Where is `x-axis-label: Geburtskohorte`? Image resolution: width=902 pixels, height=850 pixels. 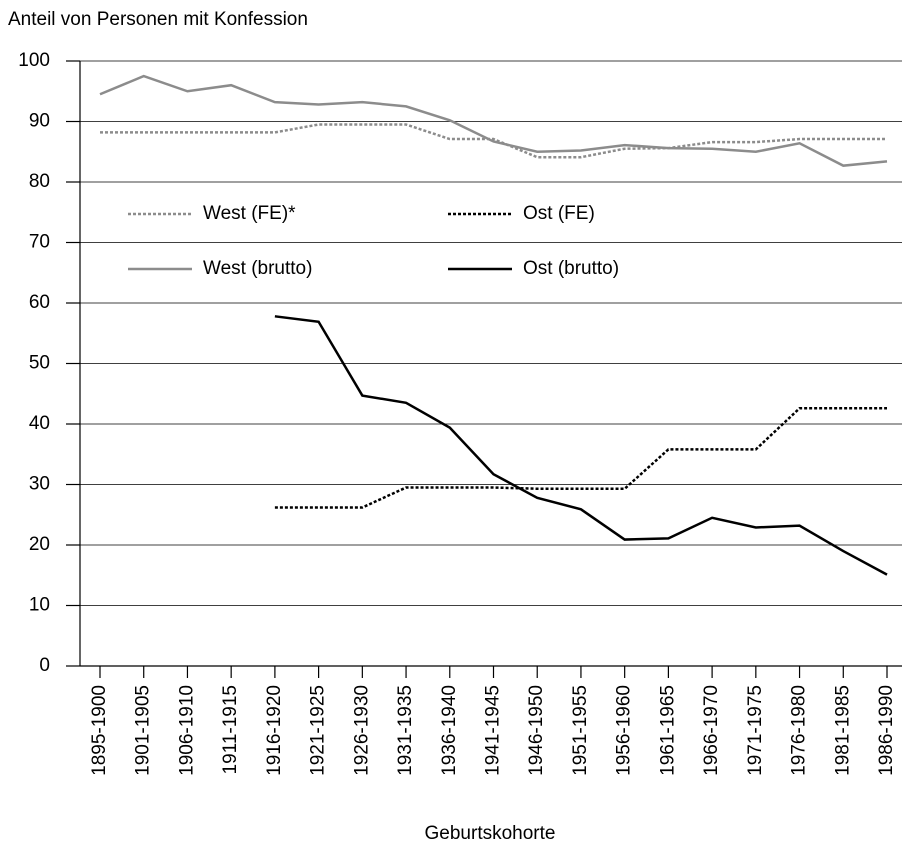
x-axis-label: Geburtskohorte is located at coordinates (490, 833).